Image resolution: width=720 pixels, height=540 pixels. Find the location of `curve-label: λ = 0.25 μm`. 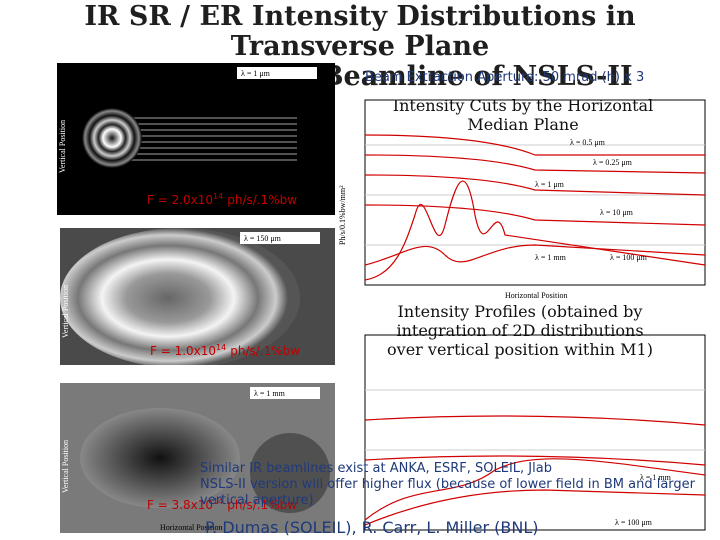

curve-label: λ = 0.25 μm is located at coordinates (613, 162).